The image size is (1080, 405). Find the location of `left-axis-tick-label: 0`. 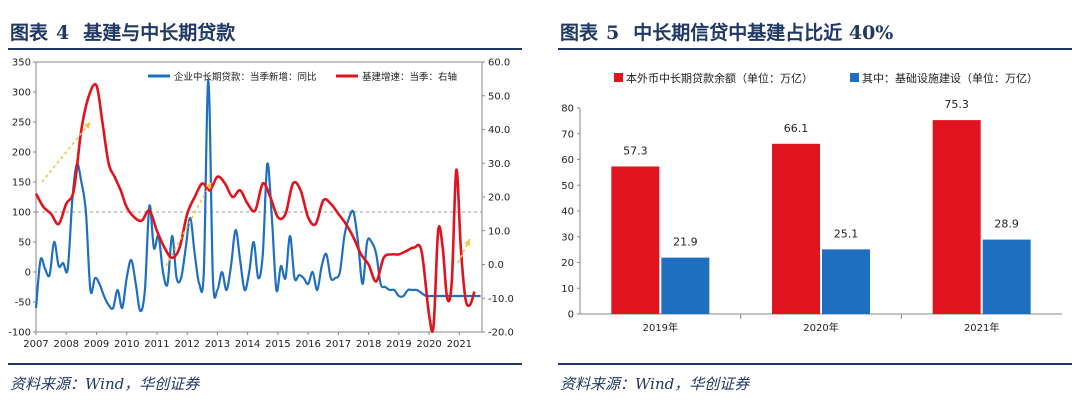

left-axis-tick-label: 0 is located at coordinates (28, 273).